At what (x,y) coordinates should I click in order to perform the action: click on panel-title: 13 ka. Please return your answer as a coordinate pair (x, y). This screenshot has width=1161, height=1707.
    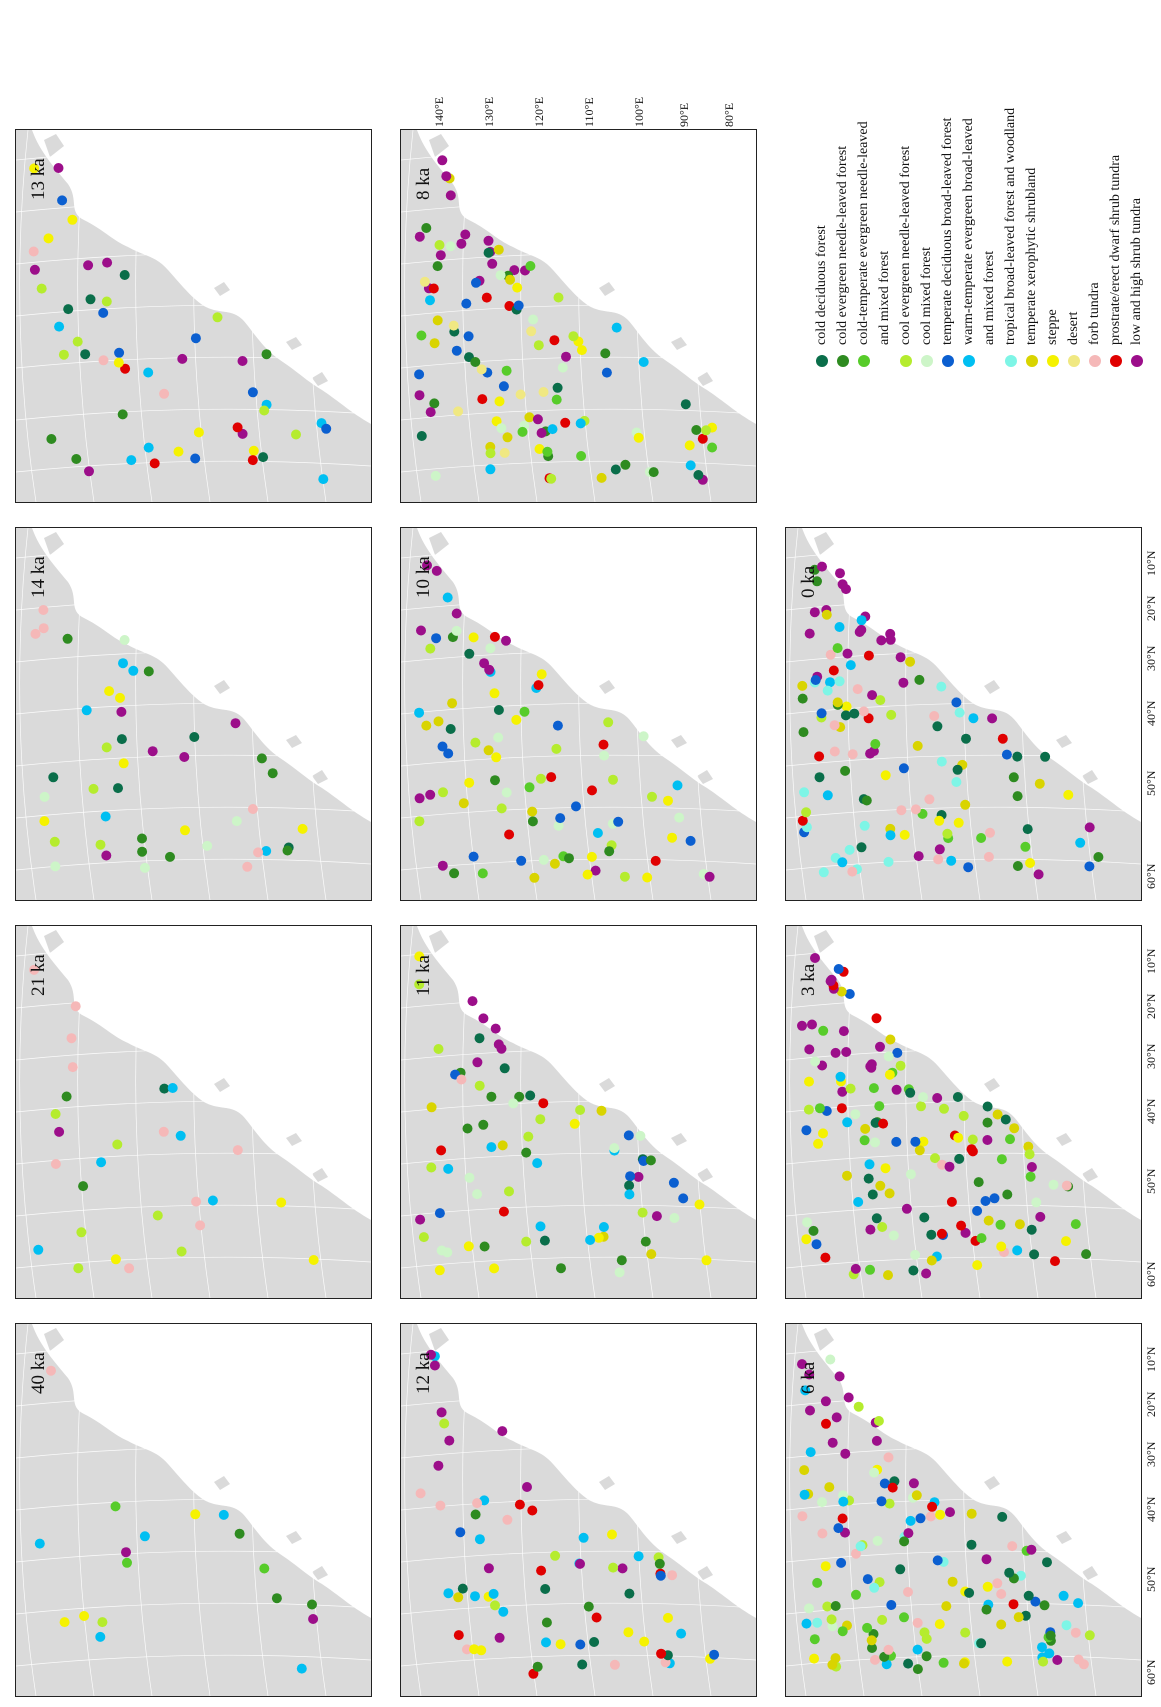
    Looking at the image, I should click on (38, 179).